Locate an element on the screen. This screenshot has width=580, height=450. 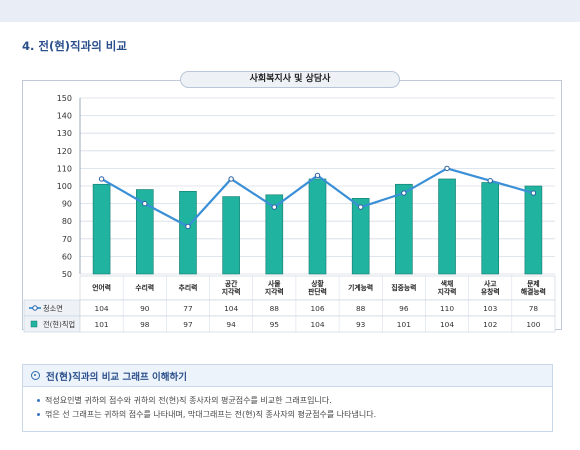
value-cell: 97 is located at coordinates (188, 324).